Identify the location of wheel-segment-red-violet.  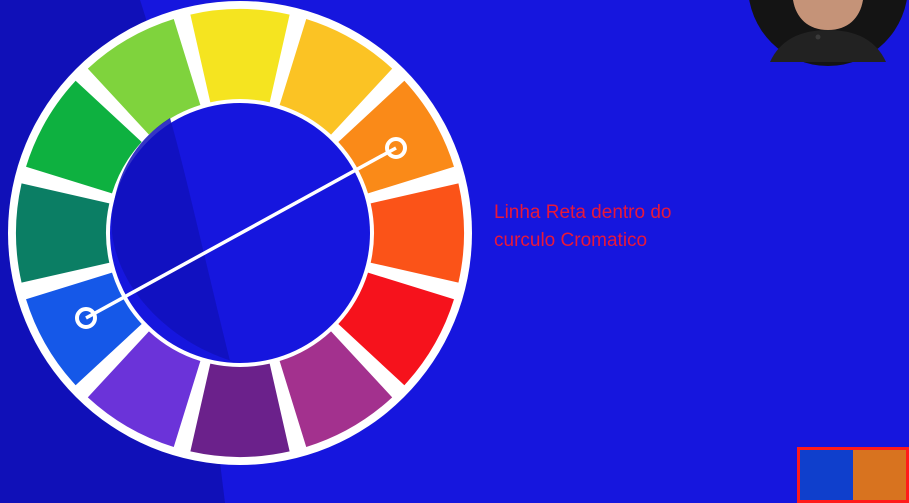
(336, 389).